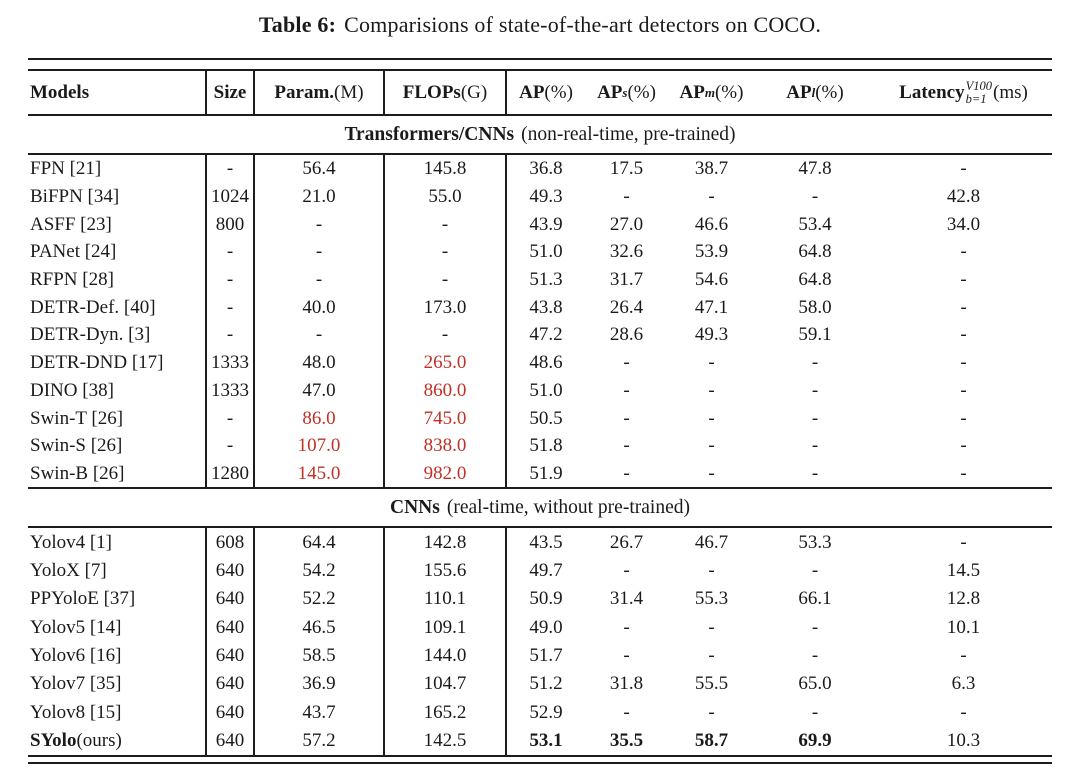 Image resolution: width=1080 pixels, height=778 pixels. Describe the element at coordinates (444, 445) in the screenshot. I see `value-cell: 838.0` at that location.